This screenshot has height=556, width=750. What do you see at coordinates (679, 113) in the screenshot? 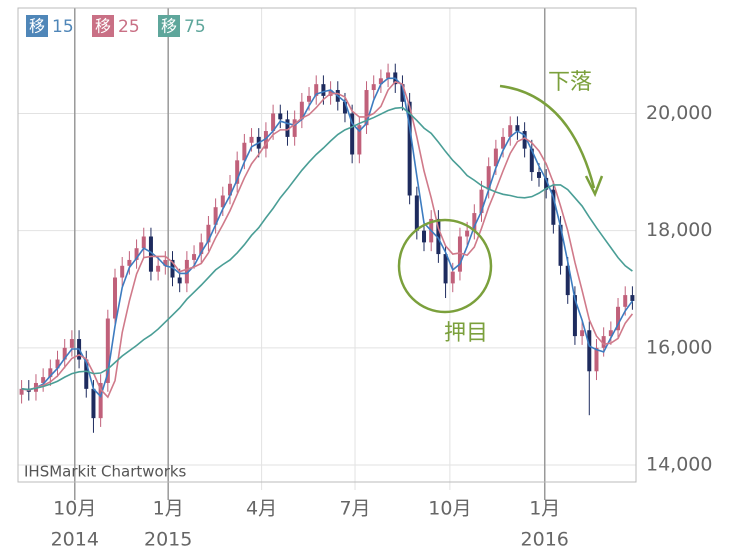
I see `y-tick-label: 20,000` at bounding box center [679, 113].